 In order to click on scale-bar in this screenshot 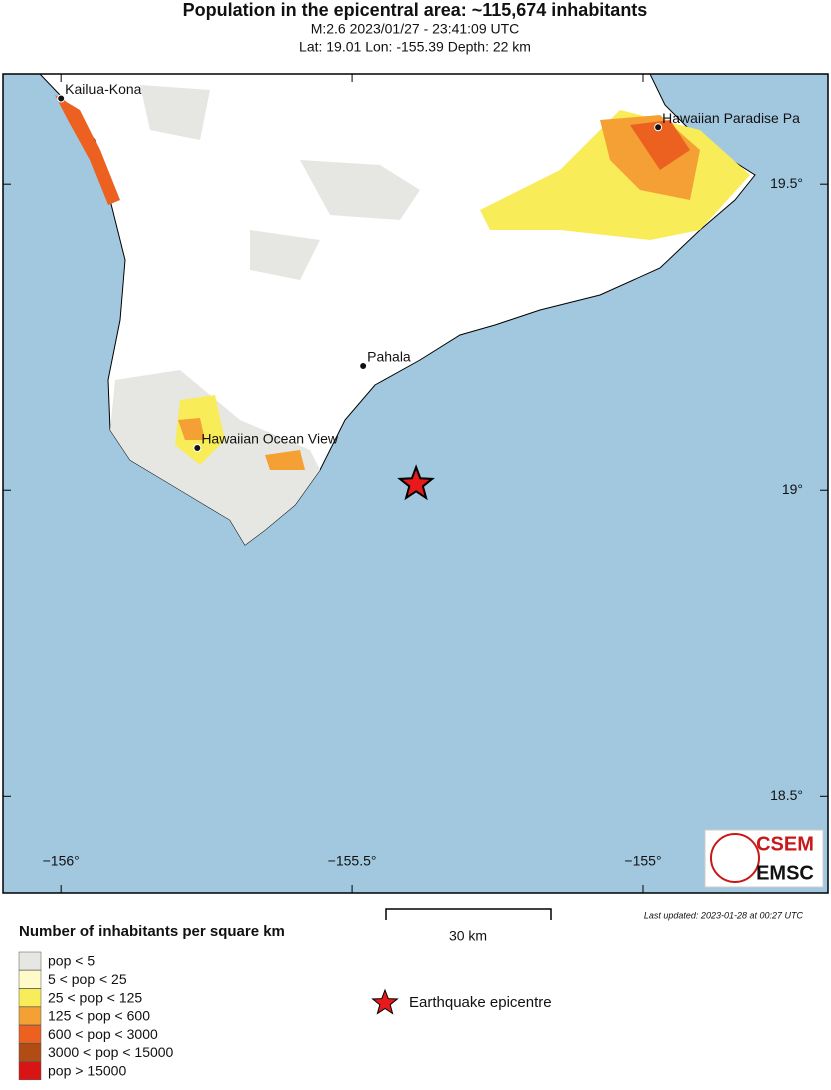, I will do `click(468, 914)`.